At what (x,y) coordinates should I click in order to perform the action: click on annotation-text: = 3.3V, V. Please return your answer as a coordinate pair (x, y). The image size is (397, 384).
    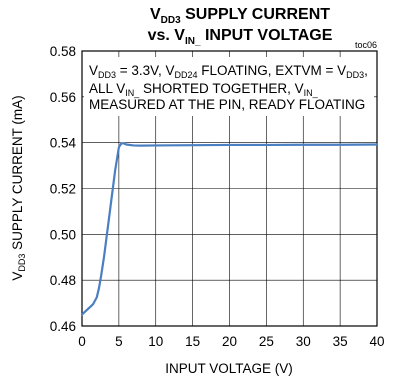
    Looking at the image, I should click on (145, 70).